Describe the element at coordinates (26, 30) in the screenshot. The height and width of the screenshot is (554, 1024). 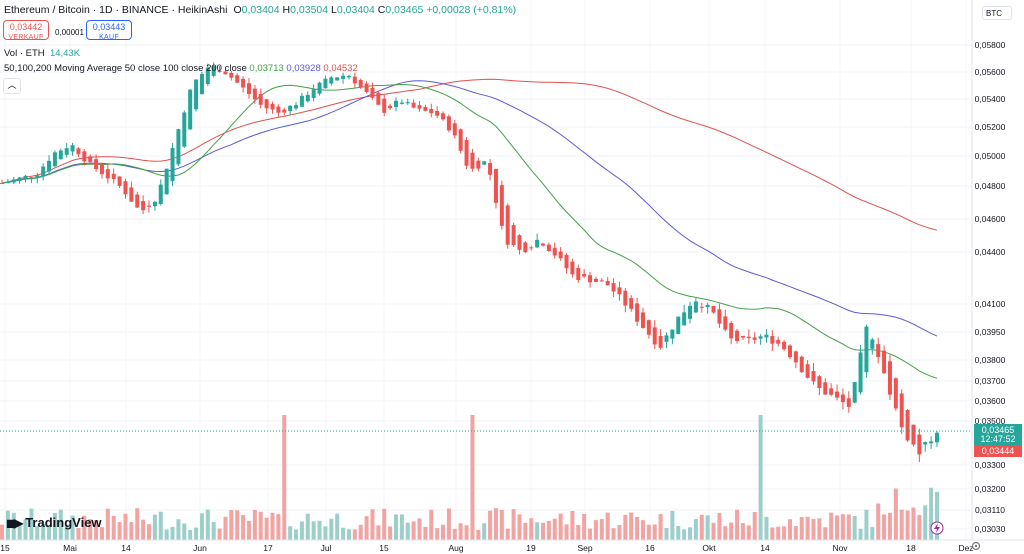
I see `sell-button: 0,03442 VERKAUF` at that location.